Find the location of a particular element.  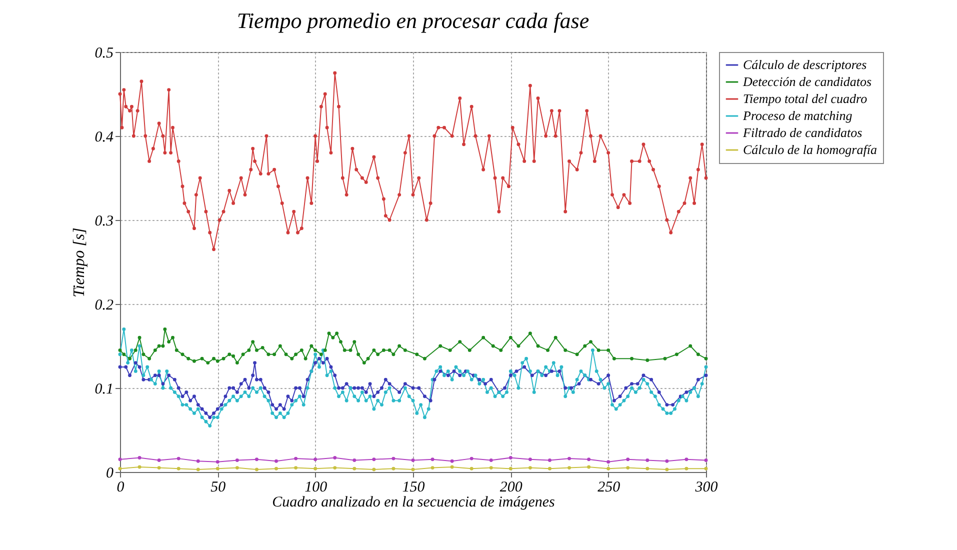

y-tick-label: 0 is located at coordinates (110, 474).